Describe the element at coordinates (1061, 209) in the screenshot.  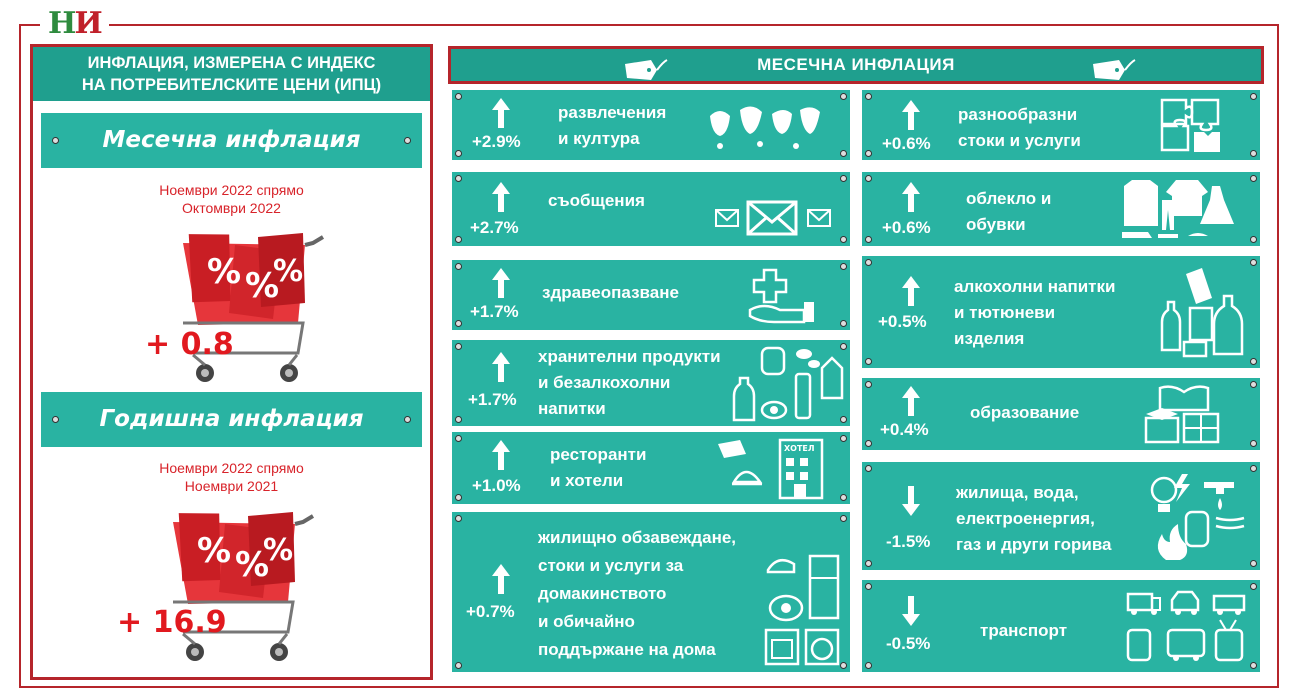
I see `card-clothing: +0.6% облекло и обувки` at that location.